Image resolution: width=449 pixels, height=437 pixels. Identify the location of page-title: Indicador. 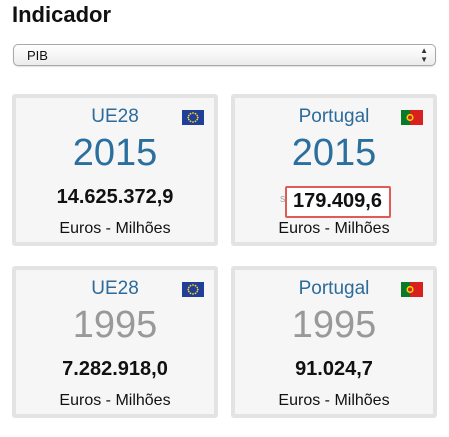
(62, 14).